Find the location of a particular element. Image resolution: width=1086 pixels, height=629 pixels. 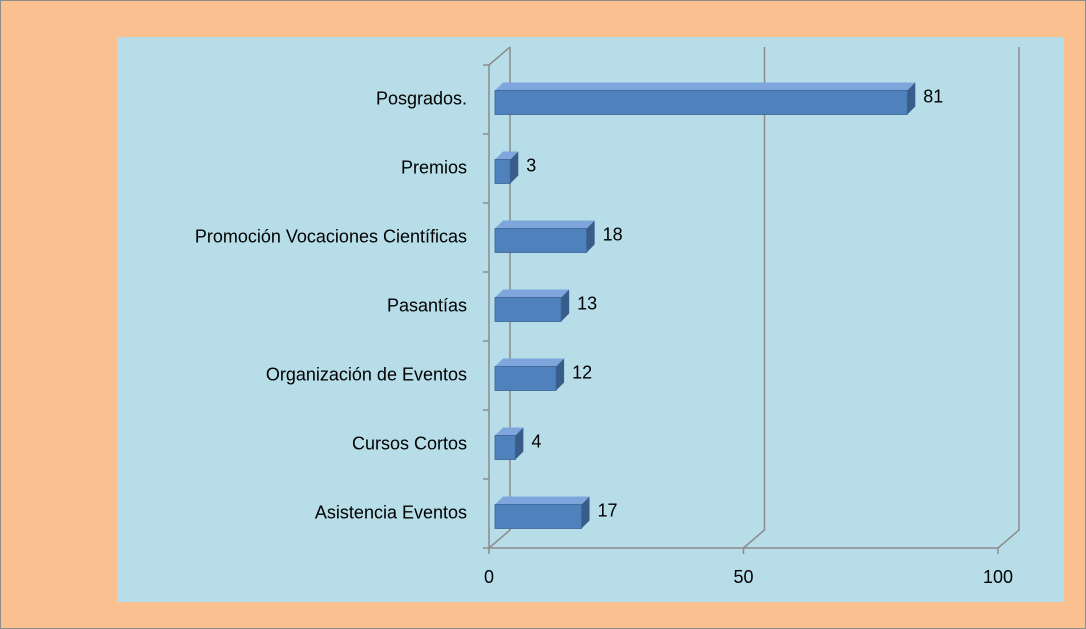

y-tick-label: Cursos Cortos is located at coordinates (409, 443).